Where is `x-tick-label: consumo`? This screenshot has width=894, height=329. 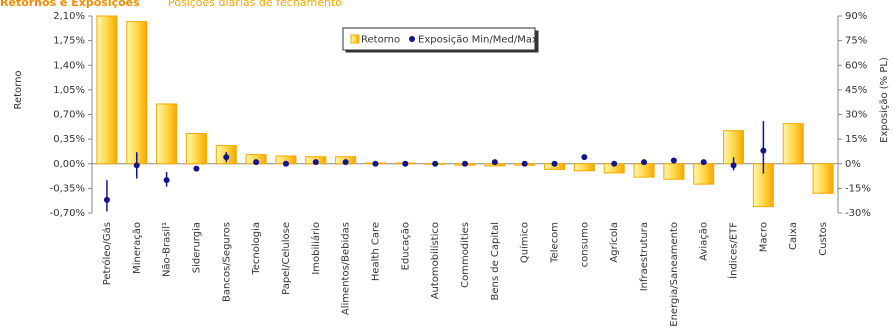 x-tick-label: consumo is located at coordinates (584, 244).